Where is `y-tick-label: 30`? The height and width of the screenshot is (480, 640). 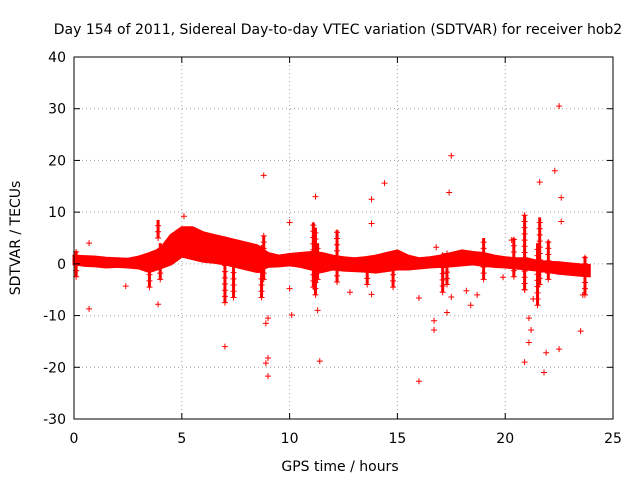
y-tick-label: 30 is located at coordinates (57, 110).